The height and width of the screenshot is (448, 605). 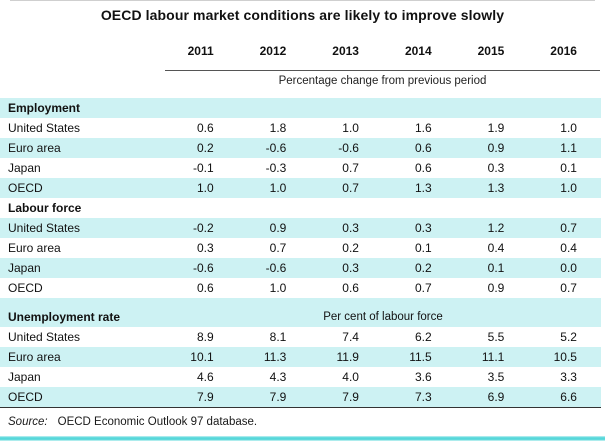 I want to click on value-cell: 7.4, so click(x=350, y=337).